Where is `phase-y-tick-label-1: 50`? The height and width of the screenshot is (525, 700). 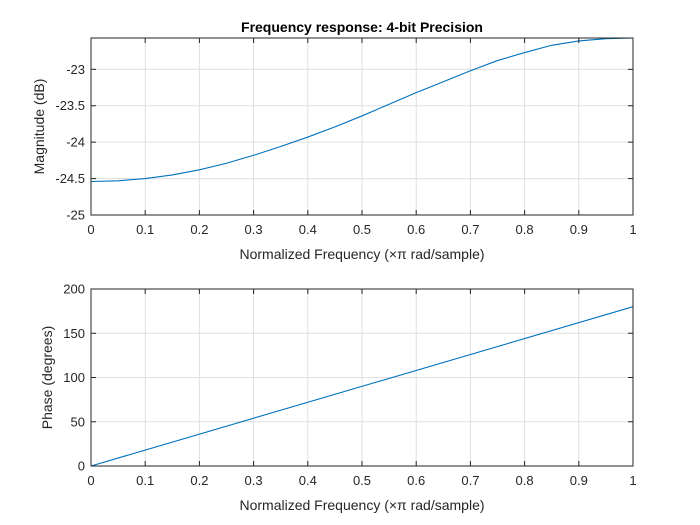 phase-y-tick-label-1: 50 is located at coordinates (78, 421).